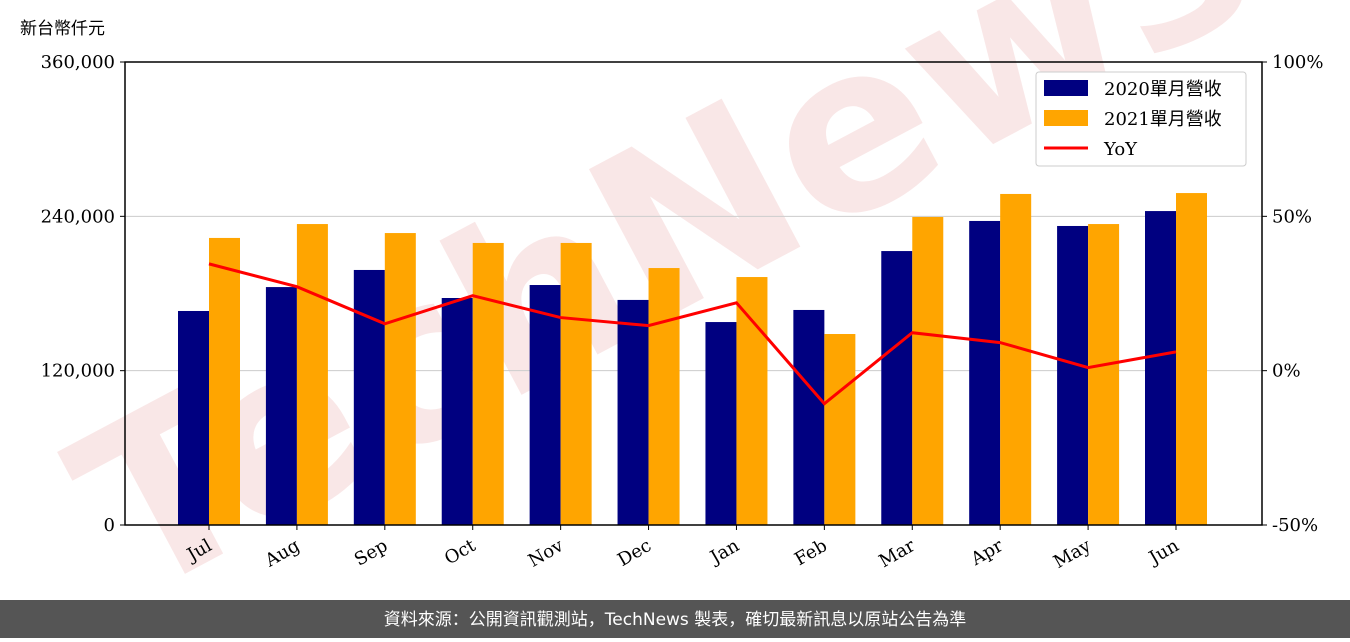 This screenshot has height=642, width=1350. I want to click on x-tick-label: Nov, so click(546, 553).